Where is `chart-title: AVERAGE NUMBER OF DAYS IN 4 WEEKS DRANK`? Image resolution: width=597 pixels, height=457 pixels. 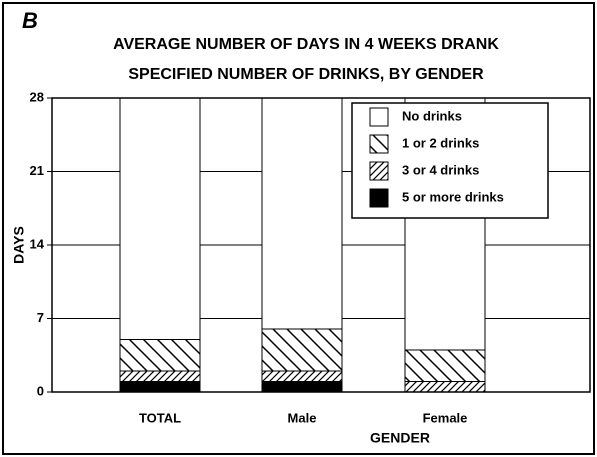 chart-title: AVERAGE NUMBER OF DAYS IN 4 WEEKS DRANK is located at coordinates (306, 44).